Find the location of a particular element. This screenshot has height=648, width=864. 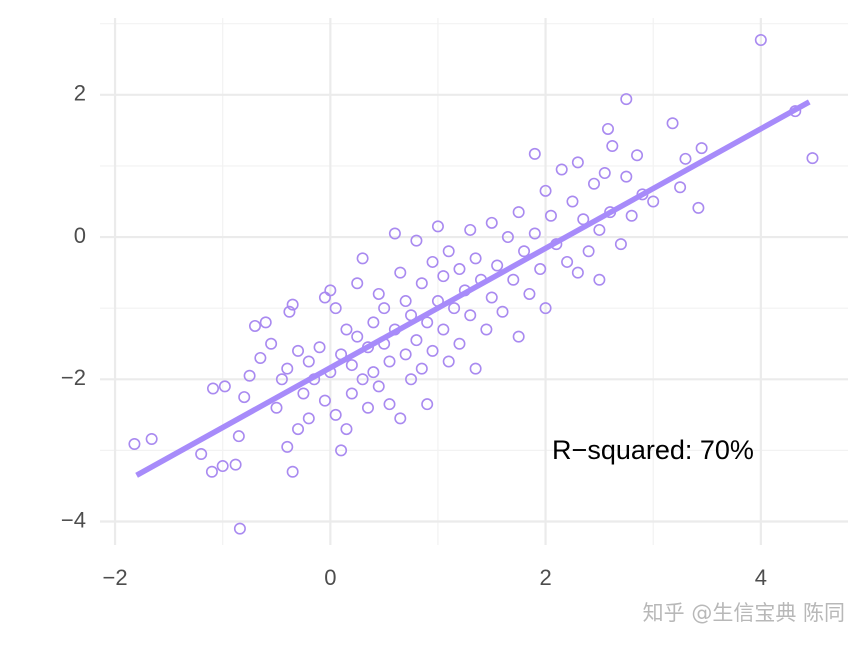

y-tick-label: 2 is located at coordinates (80, 93).